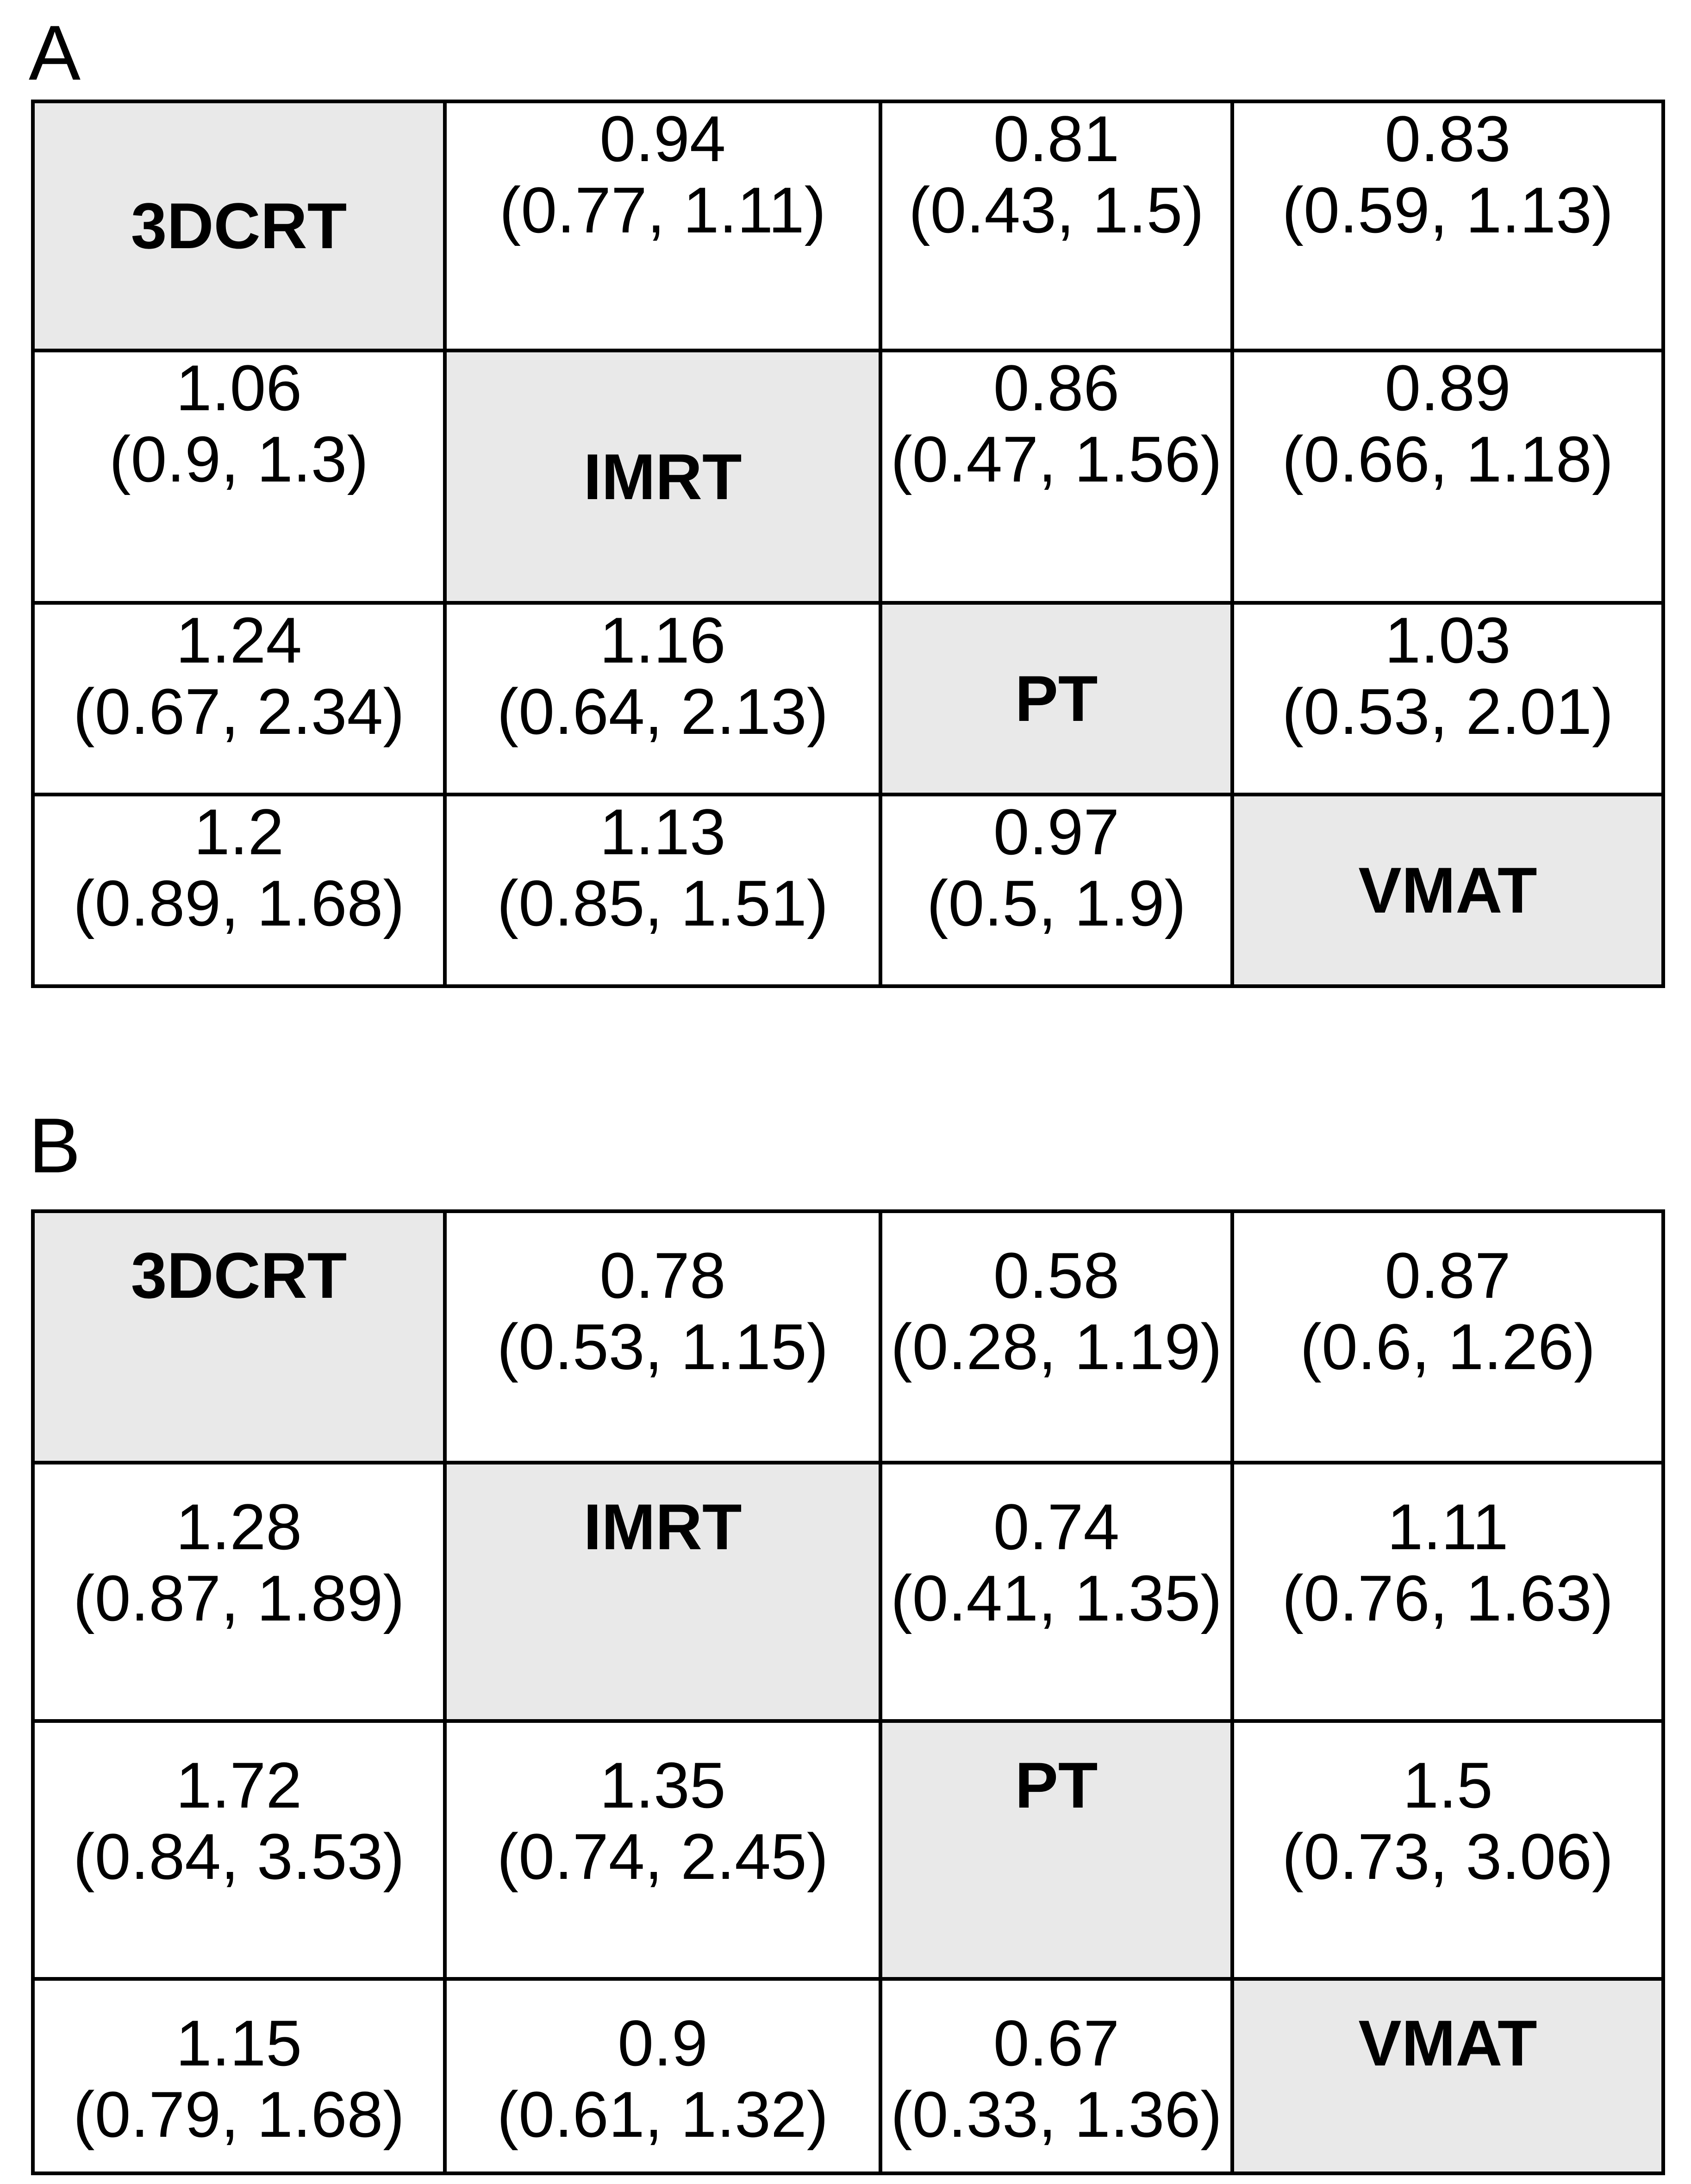 Image resolution: width=1691 pixels, height=2184 pixels. I want to click on table-cell: 0.58 (0.28, 1.19), so click(1056, 1336).